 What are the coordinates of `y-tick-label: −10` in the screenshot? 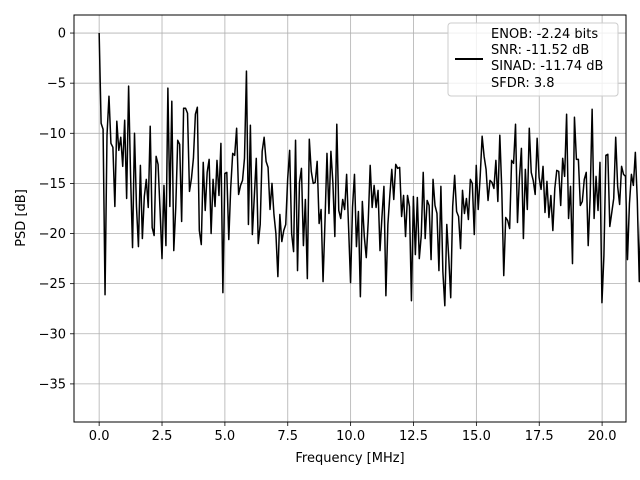 It's located at (52, 134).